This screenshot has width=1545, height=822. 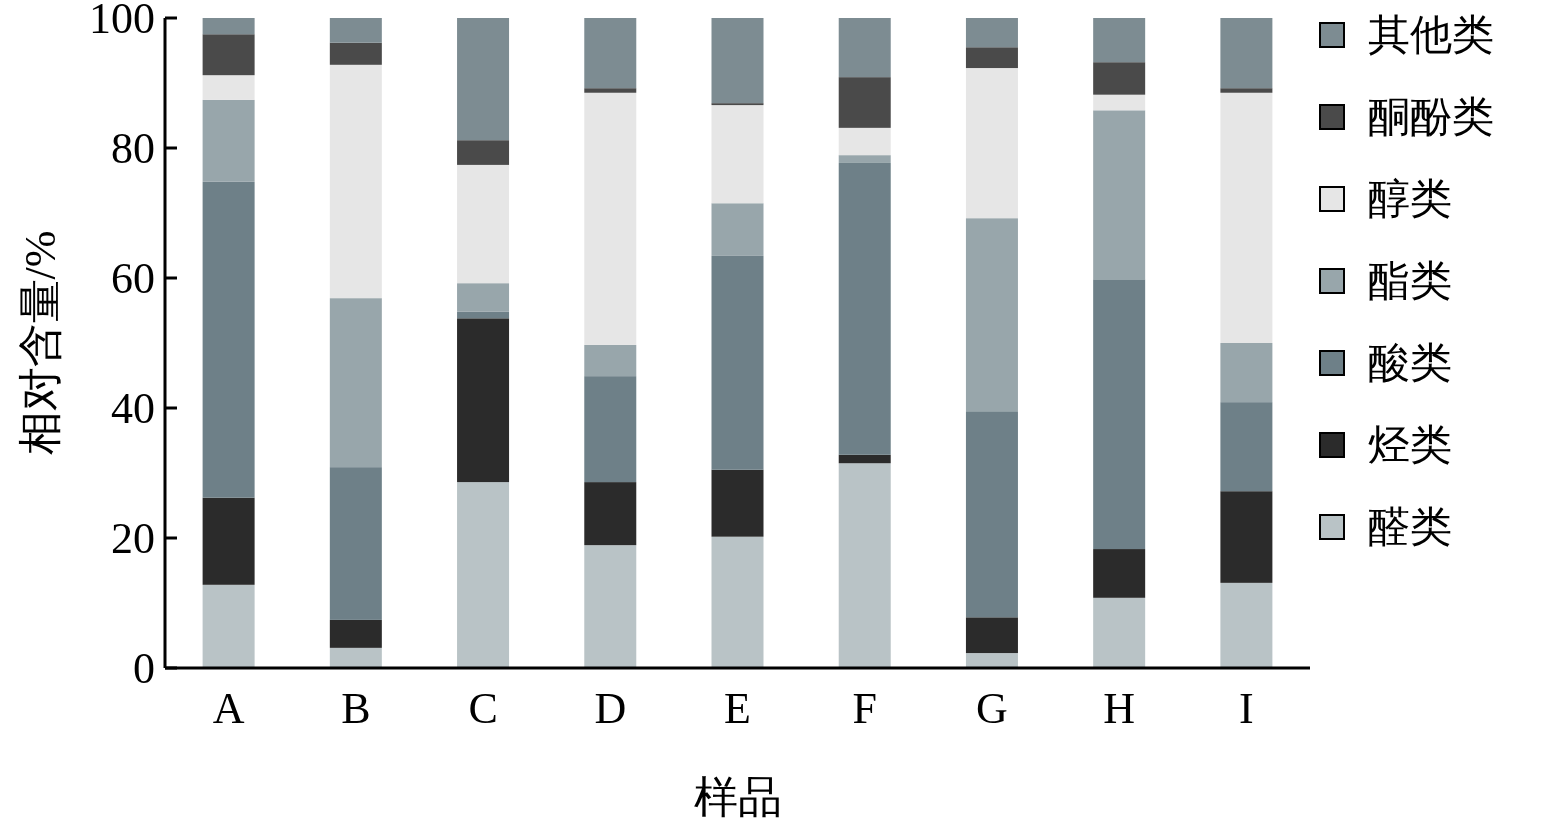 I want to click on x-tick-label: C, so click(x=483, y=708).